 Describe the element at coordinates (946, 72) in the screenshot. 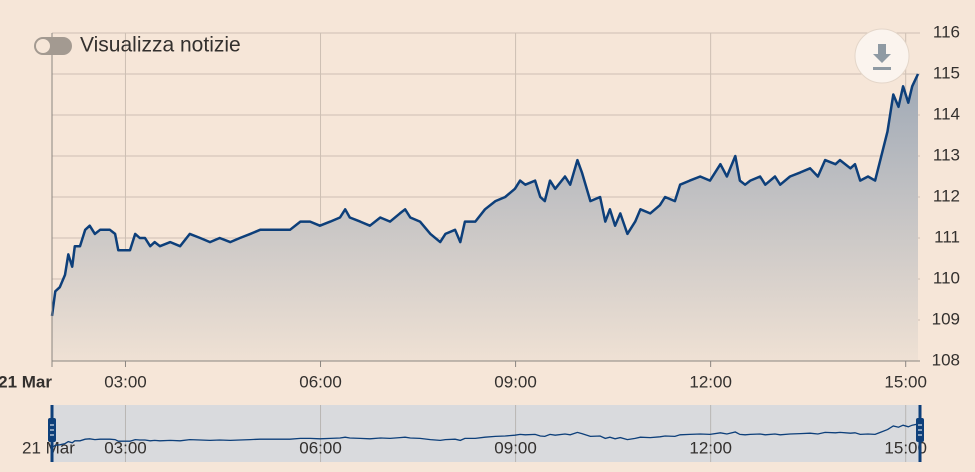

I see `y-tick-label: 115` at that location.